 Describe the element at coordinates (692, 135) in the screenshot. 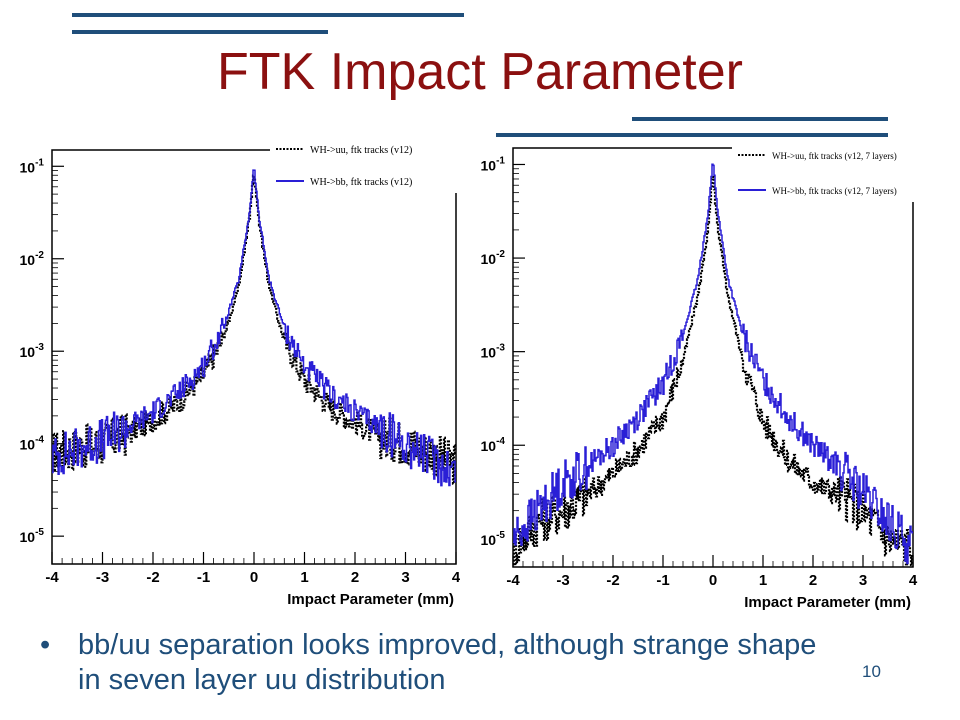

I see `title-rule-bottom-long` at that location.